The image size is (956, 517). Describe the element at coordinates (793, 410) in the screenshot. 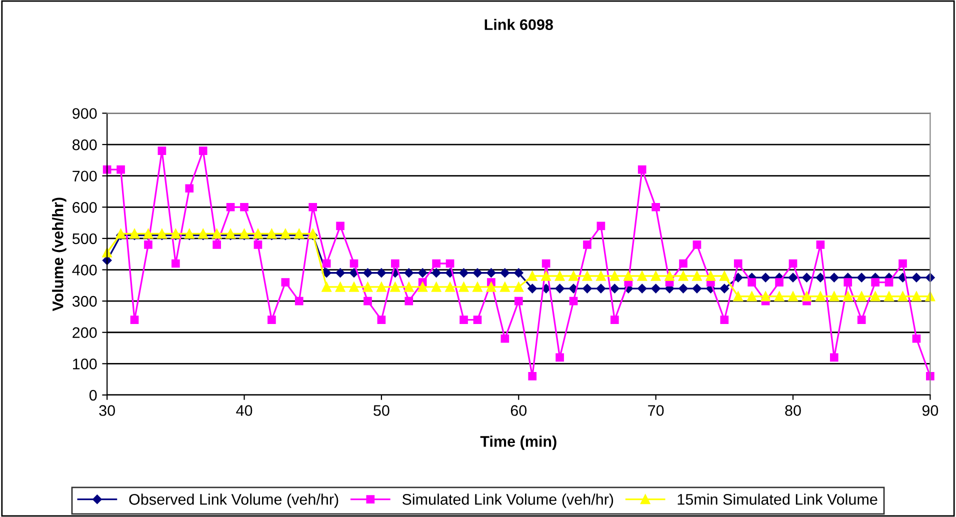

I see `x-tick-label: 80` at that location.